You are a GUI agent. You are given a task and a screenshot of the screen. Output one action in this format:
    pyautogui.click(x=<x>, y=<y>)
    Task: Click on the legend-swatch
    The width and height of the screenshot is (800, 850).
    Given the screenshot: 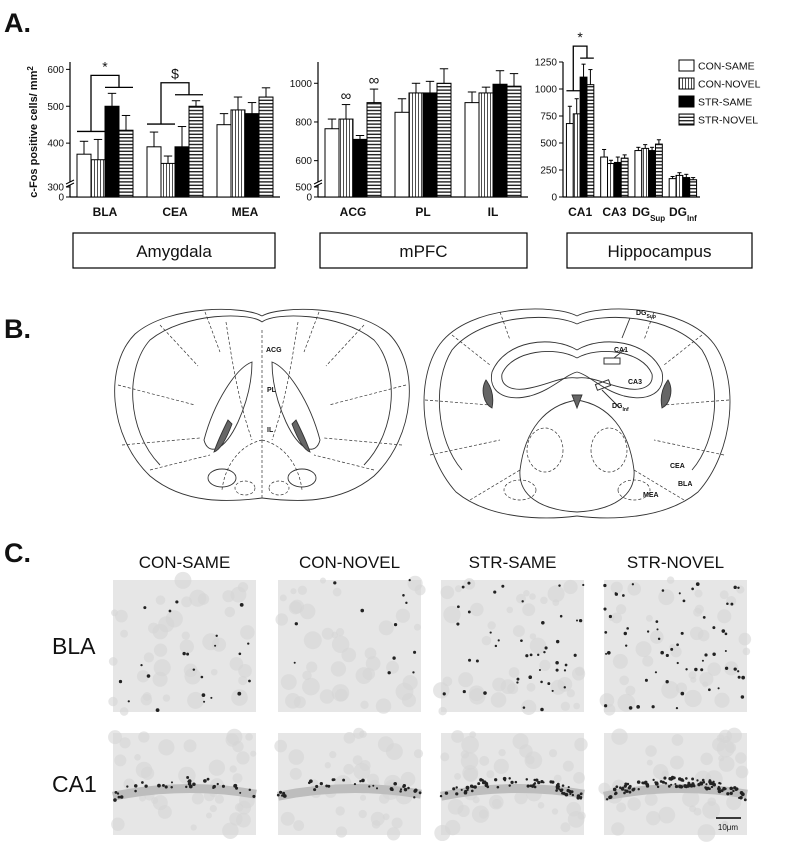 What is the action you would take?
    pyautogui.click(x=686, y=65)
    